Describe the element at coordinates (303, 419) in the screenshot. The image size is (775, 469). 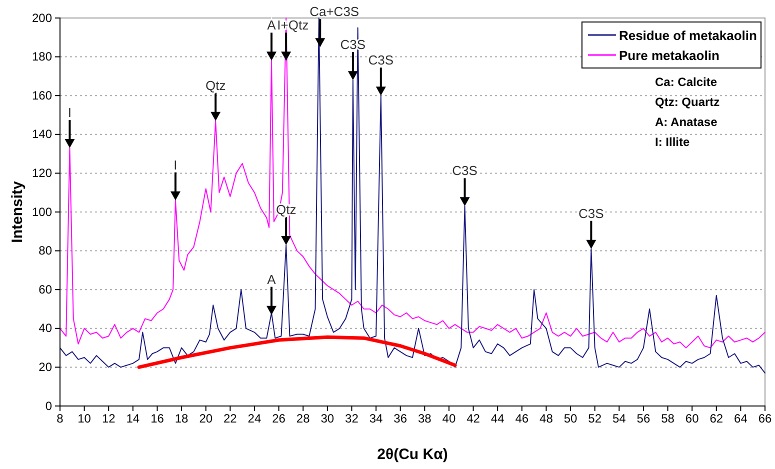
I see `x-tick-label: 28` at that location.